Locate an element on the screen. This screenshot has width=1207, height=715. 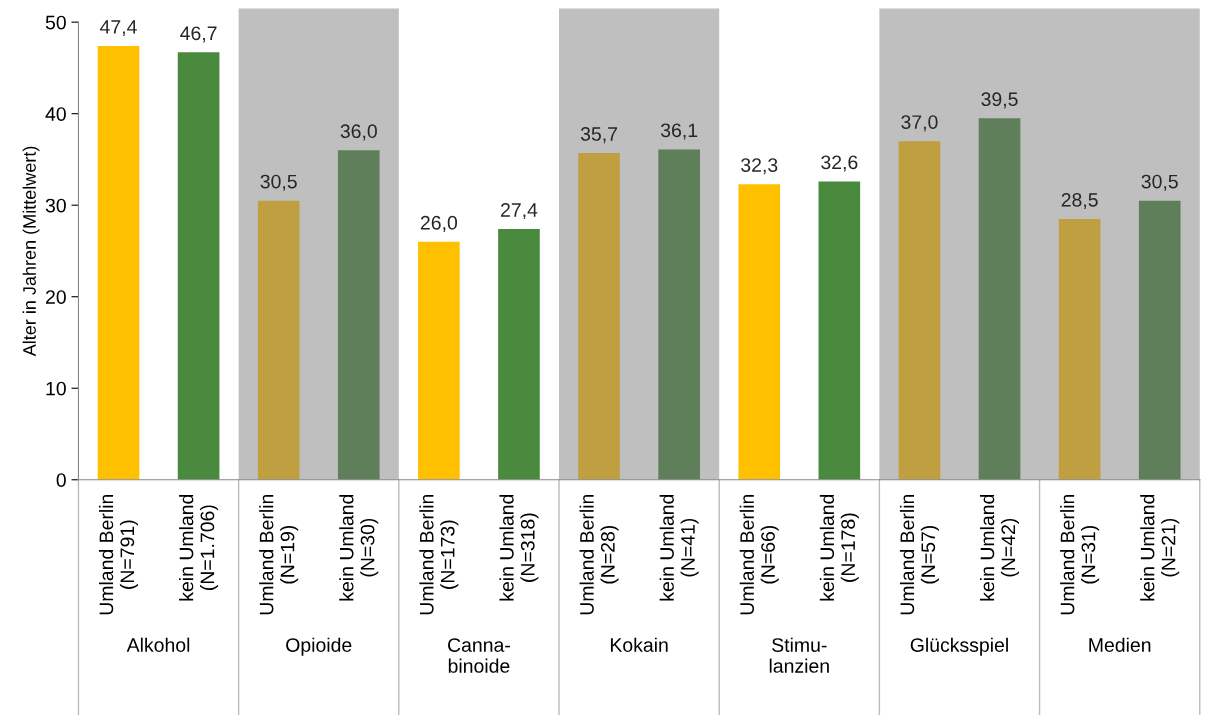
data-label: 26,0 is located at coordinates (439, 223).